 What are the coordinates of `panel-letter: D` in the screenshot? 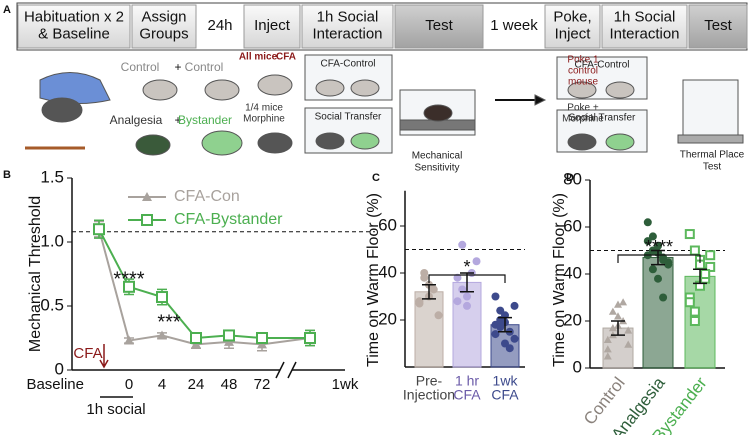 It's located at (570, 178).